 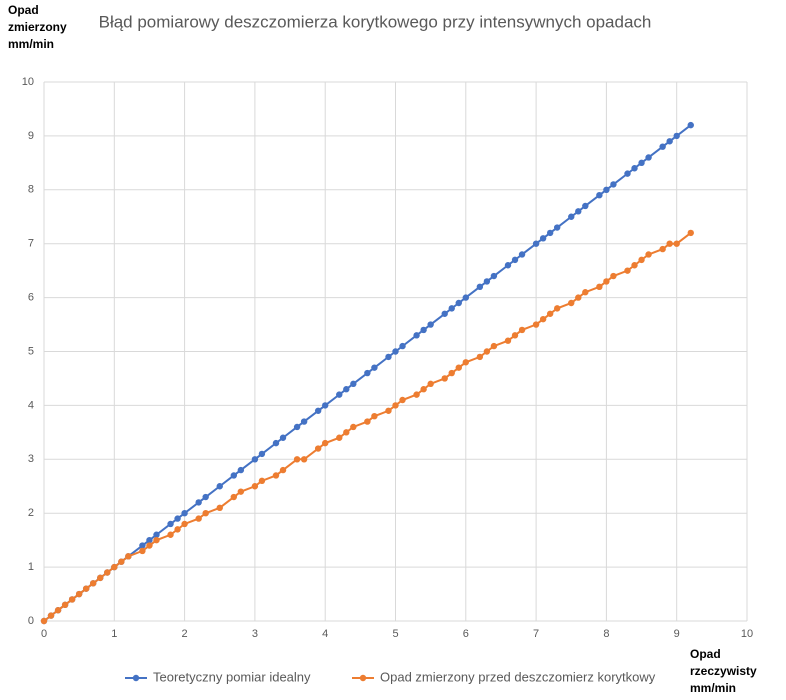 What do you see at coordinates (31, 513) in the screenshot?
I see `y-tick-label: 2` at bounding box center [31, 513].